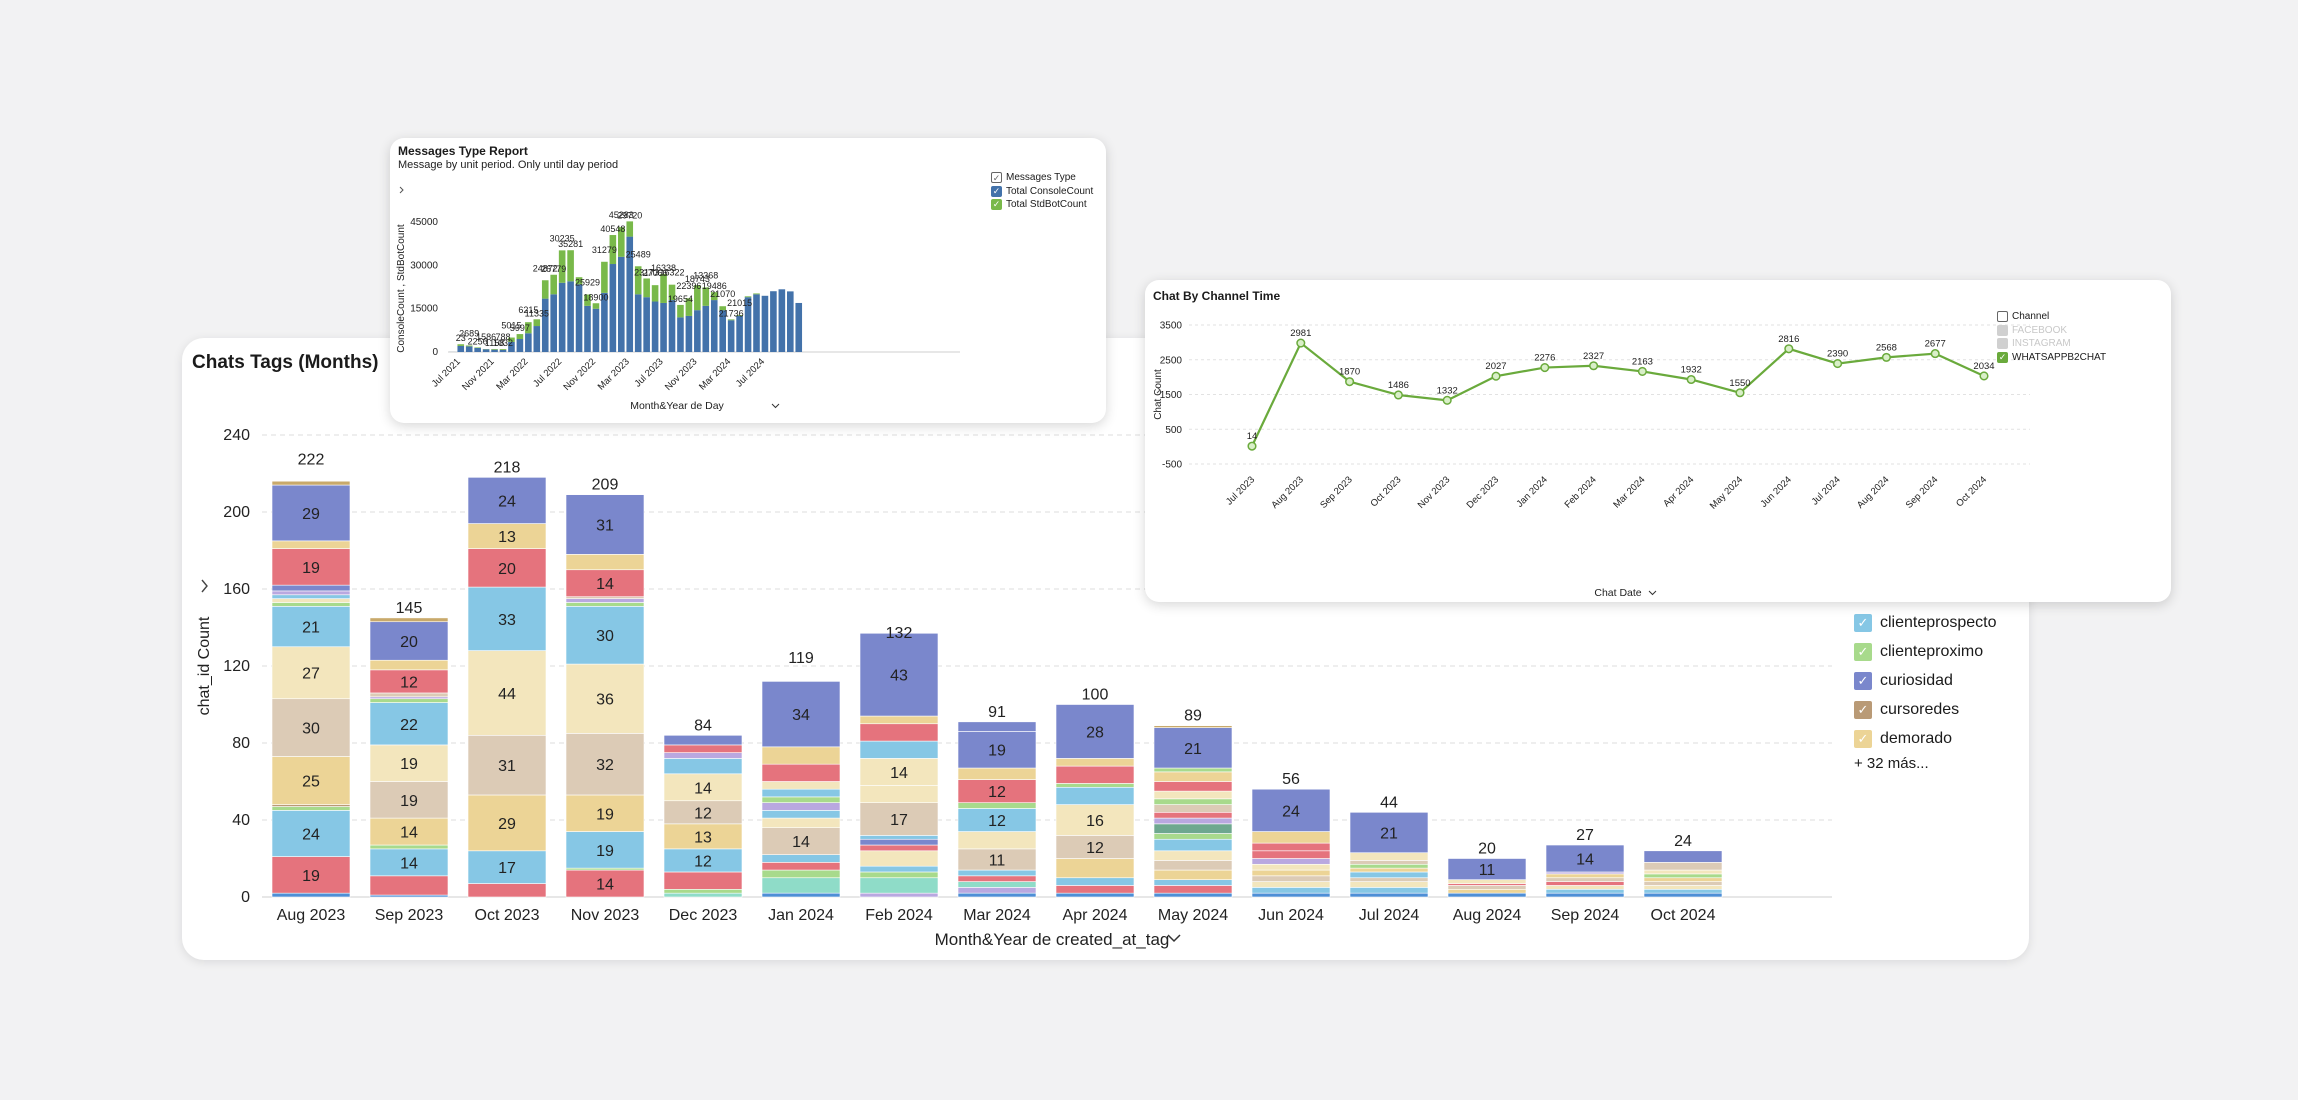 The width and height of the screenshot is (2298, 1100). Describe the element at coordinates (1925, 680) in the screenshot. I see `legend-item-curiosidad: ✓ curiosidad` at that location.